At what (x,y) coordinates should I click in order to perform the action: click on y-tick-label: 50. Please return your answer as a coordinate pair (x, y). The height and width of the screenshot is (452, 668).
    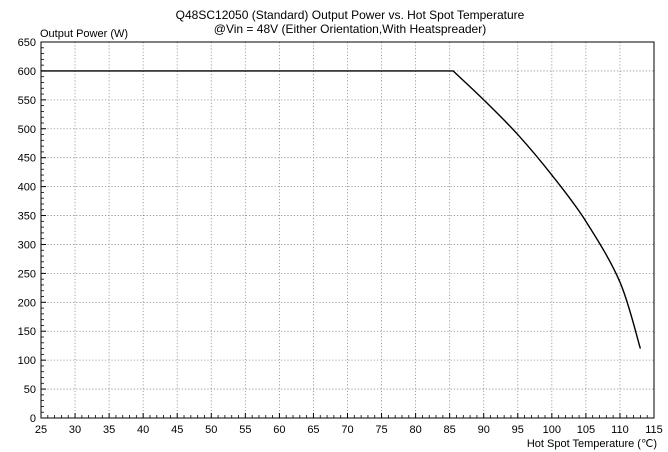
    Looking at the image, I should click on (30, 390).